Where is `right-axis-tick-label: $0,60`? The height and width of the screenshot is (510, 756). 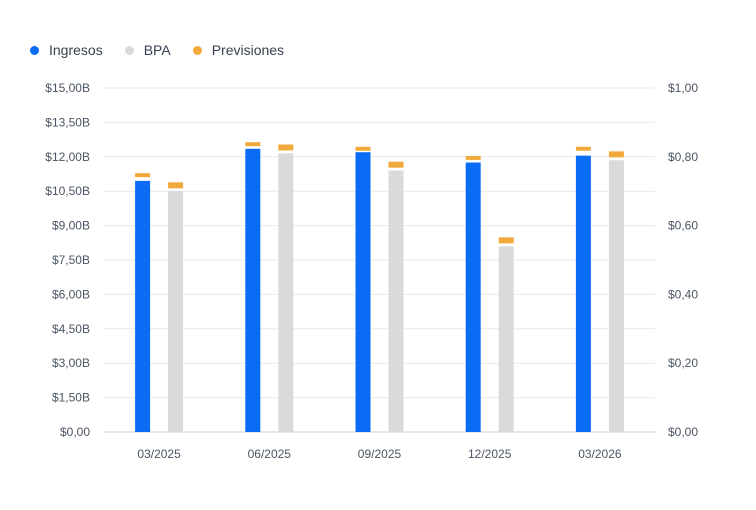
right-axis-tick-label: $0,60 is located at coordinates (683, 226).